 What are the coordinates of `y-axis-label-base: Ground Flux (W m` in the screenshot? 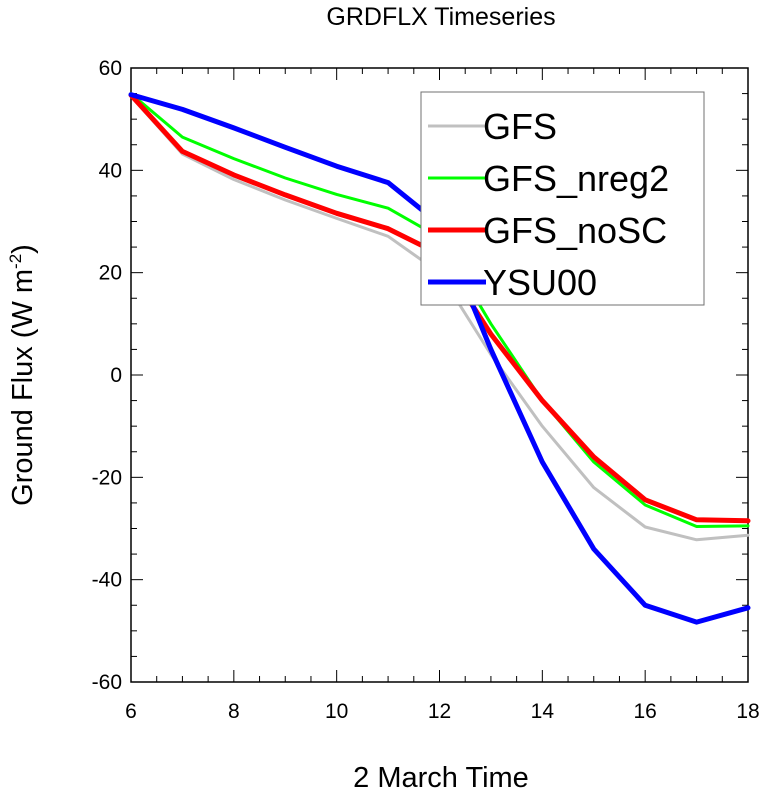 It's located at (23, 387).